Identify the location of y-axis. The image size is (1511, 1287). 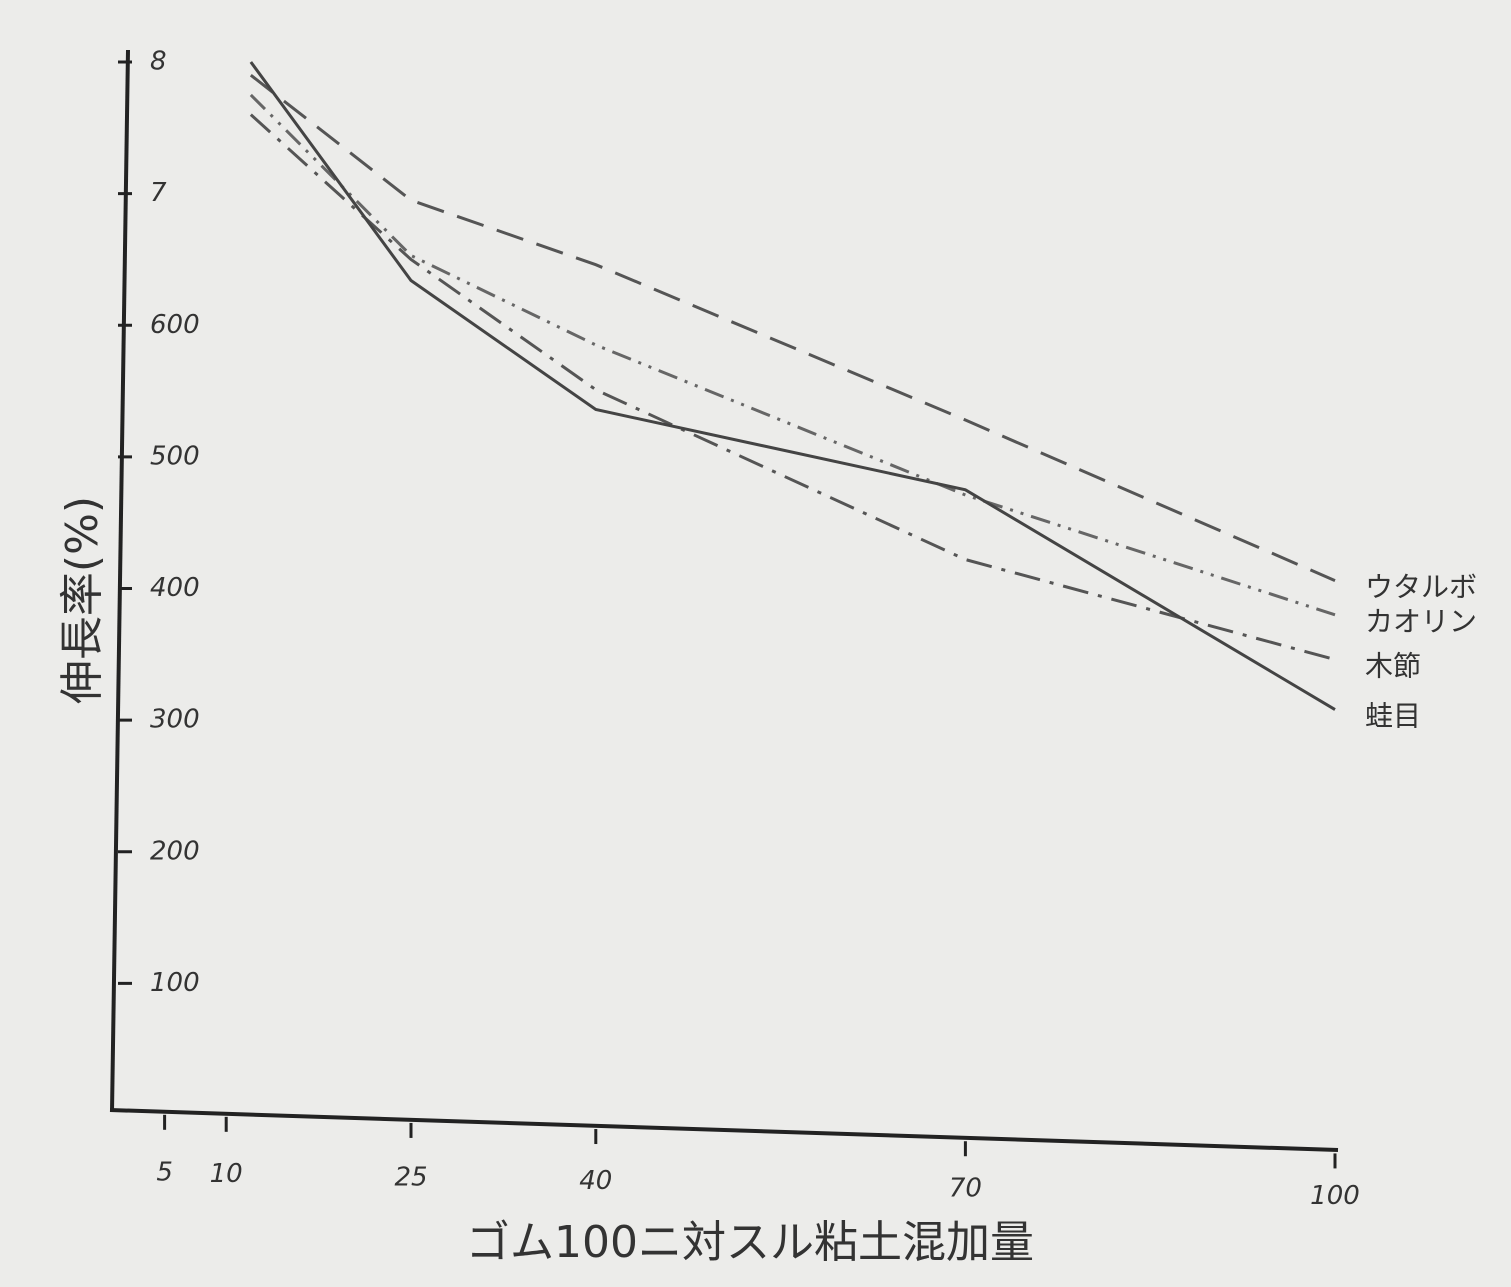
(120, 581).